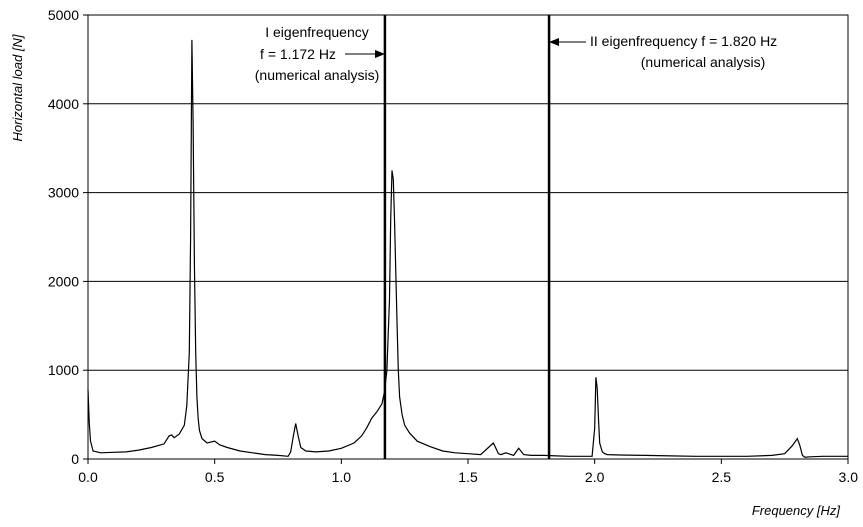 The height and width of the screenshot is (527, 863). What do you see at coordinates (796, 510) in the screenshot?
I see `x-axis-title: Frequency [Hz]` at bounding box center [796, 510].